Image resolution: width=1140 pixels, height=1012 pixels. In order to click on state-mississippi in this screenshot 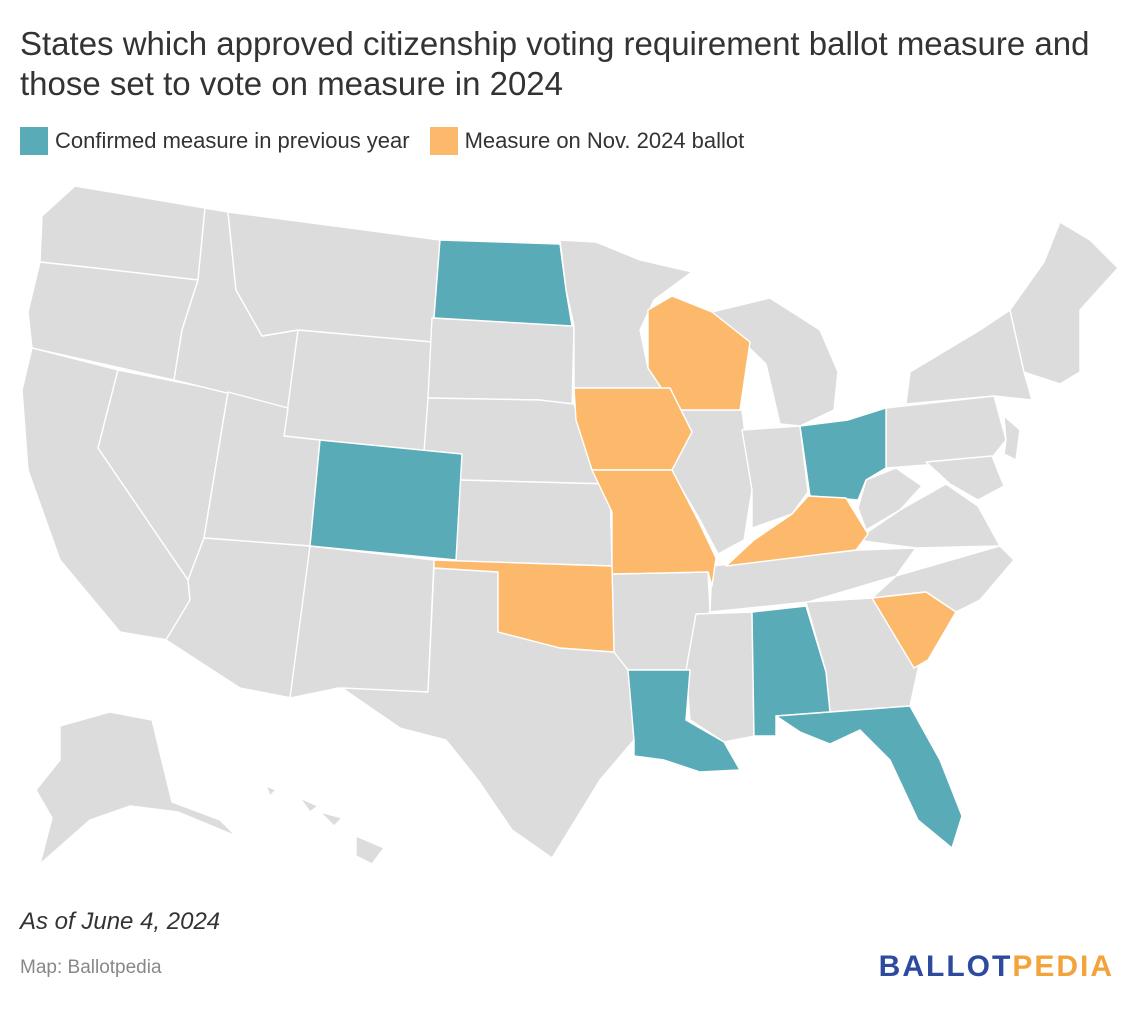, I will do `click(720, 677)`.